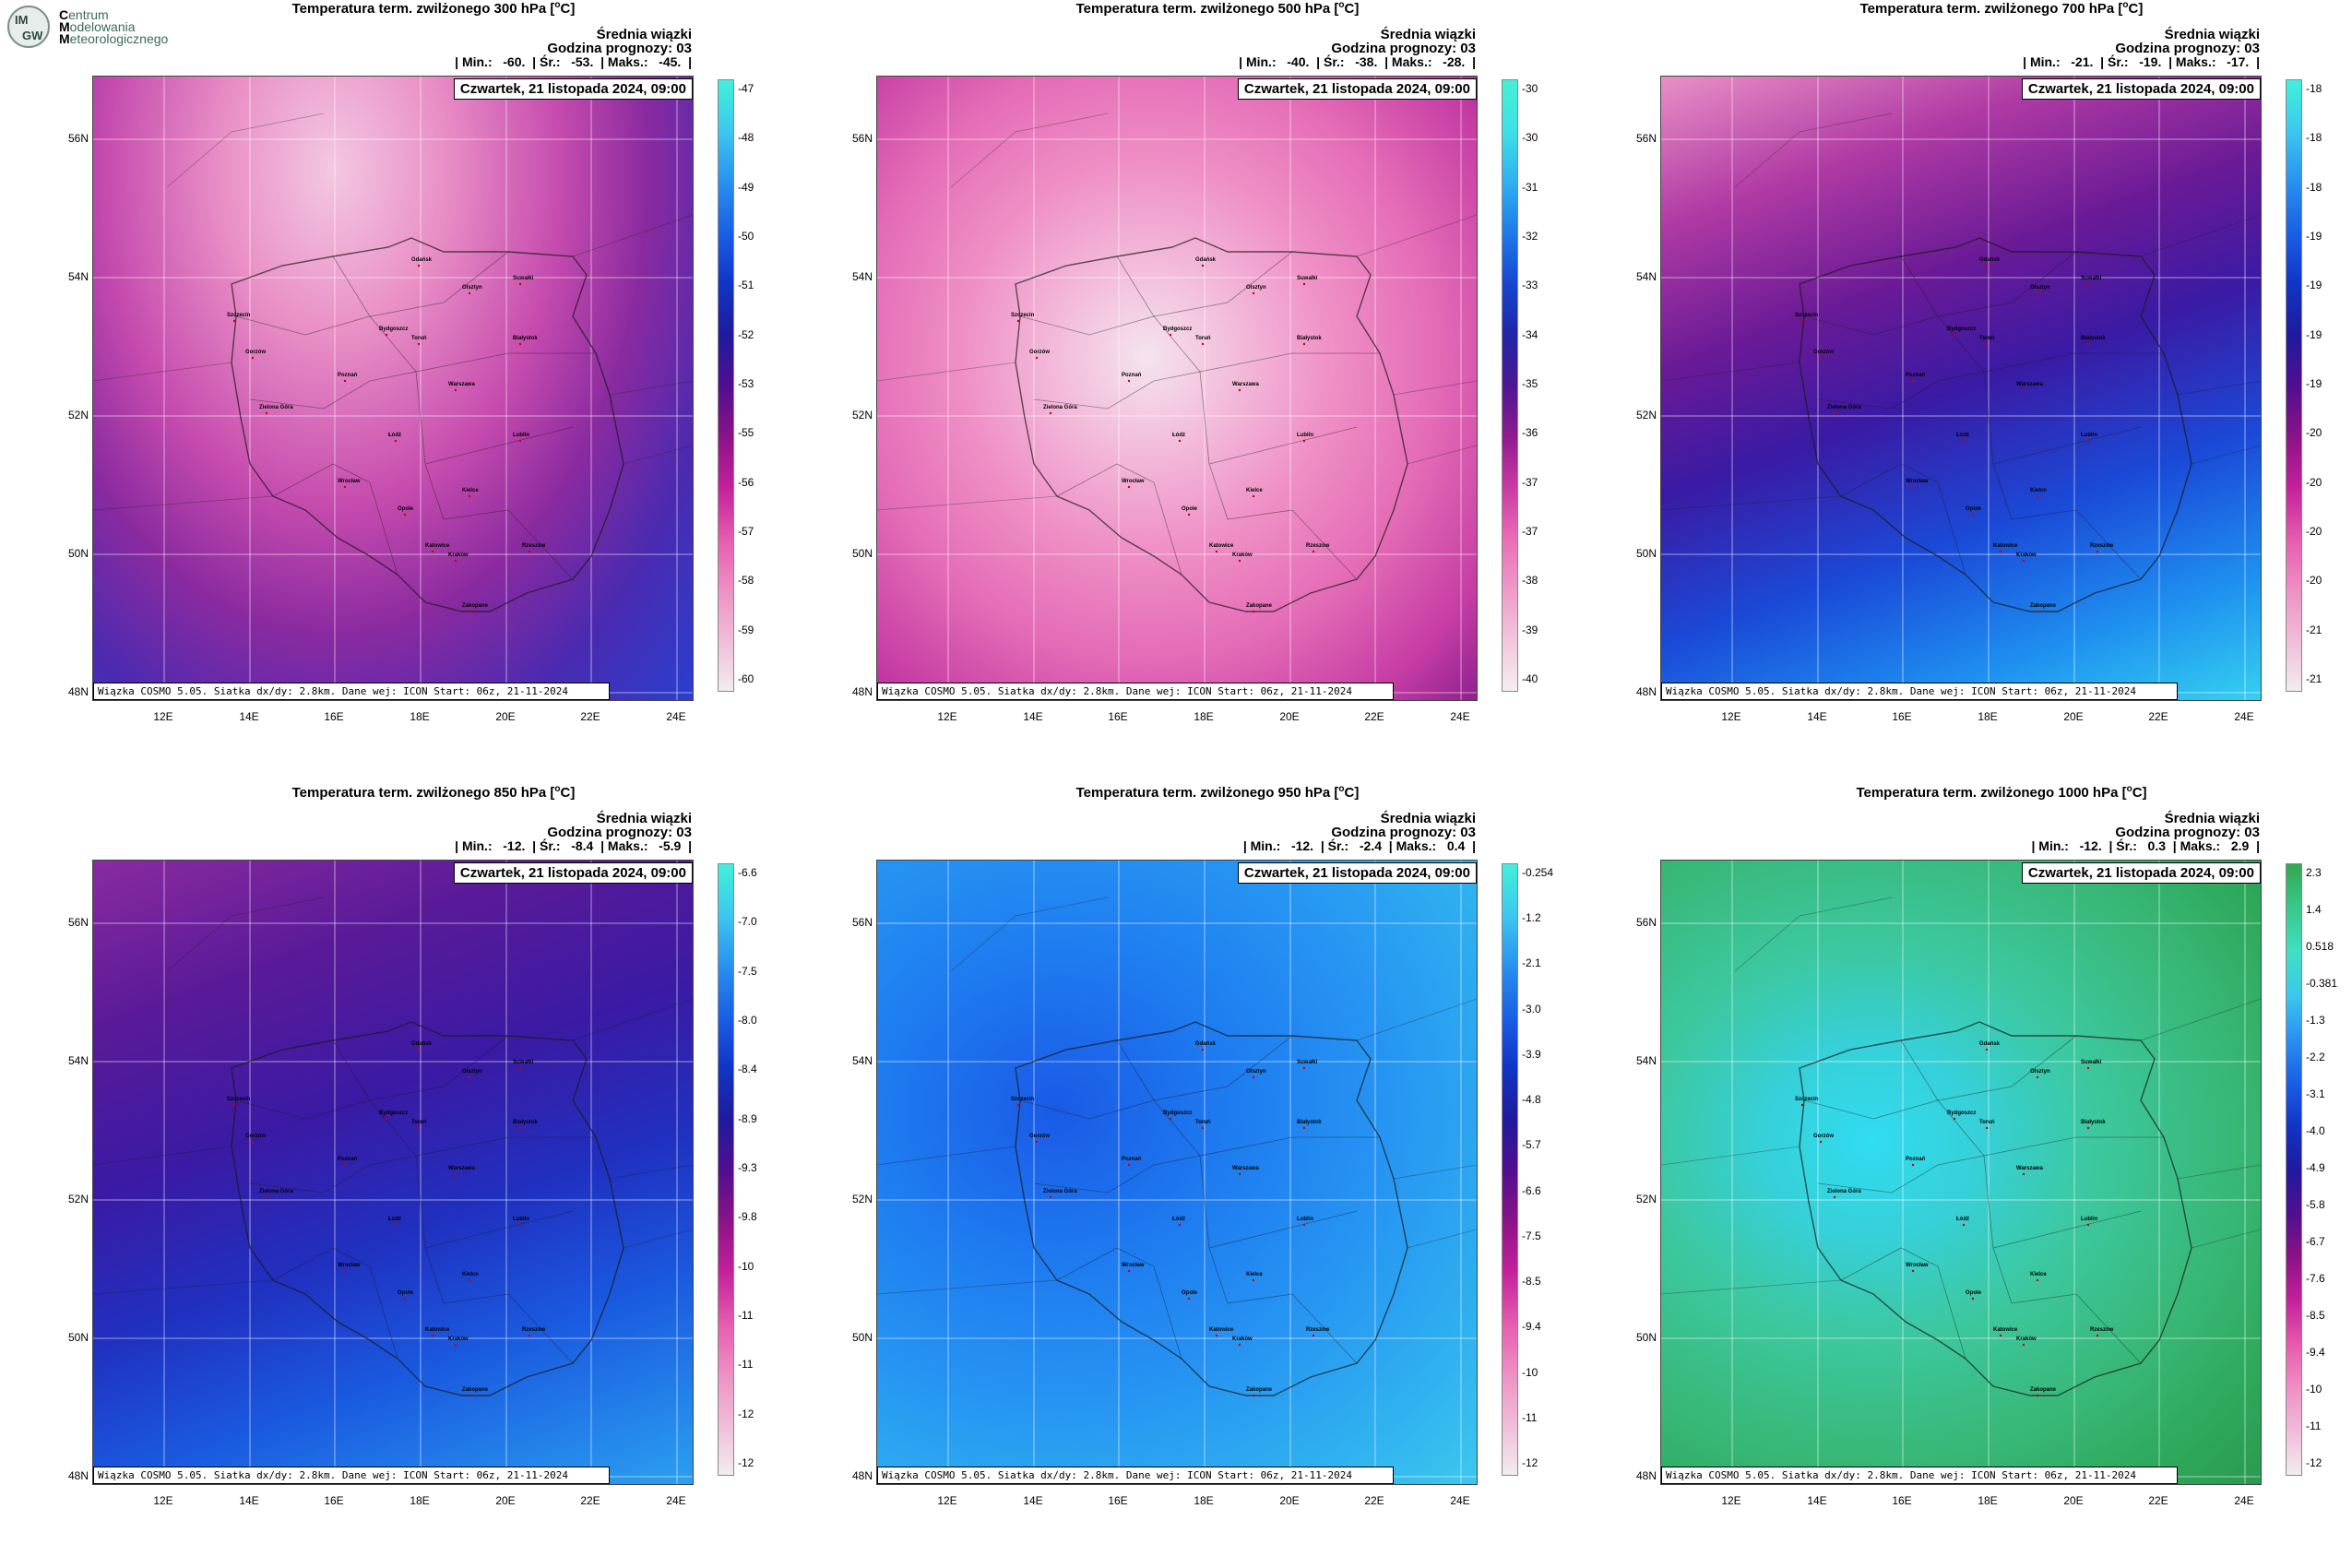 The height and width of the screenshot is (1568, 2352). What do you see at coordinates (1133, 1265) in the screenshot?
I see `city-label: Wrocław` at bounding box center [1133, 1265].